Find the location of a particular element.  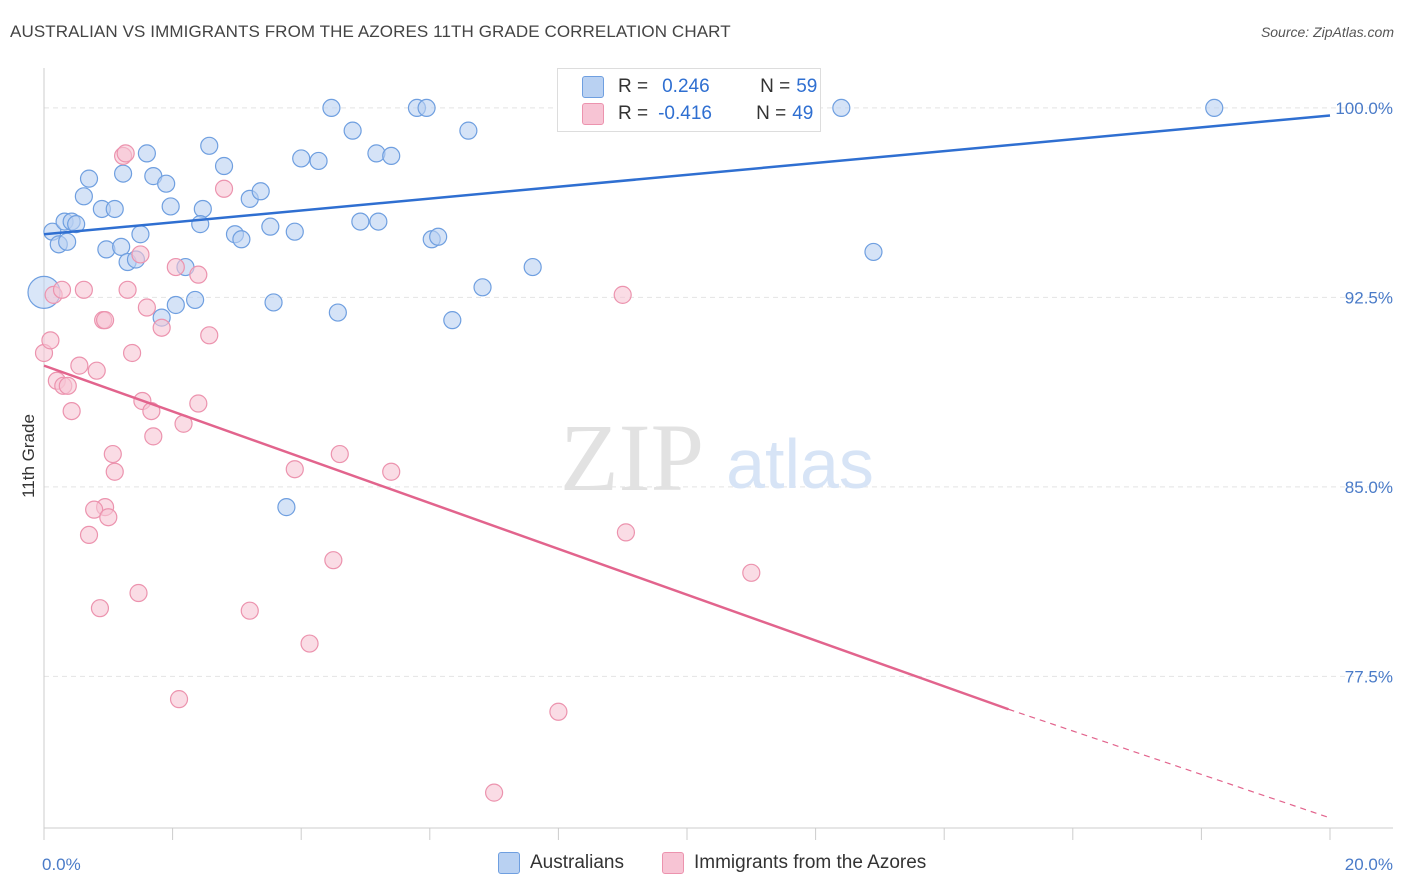

chart-source: Source: ZipAtlas.com is located at coordinates (1327, 32).